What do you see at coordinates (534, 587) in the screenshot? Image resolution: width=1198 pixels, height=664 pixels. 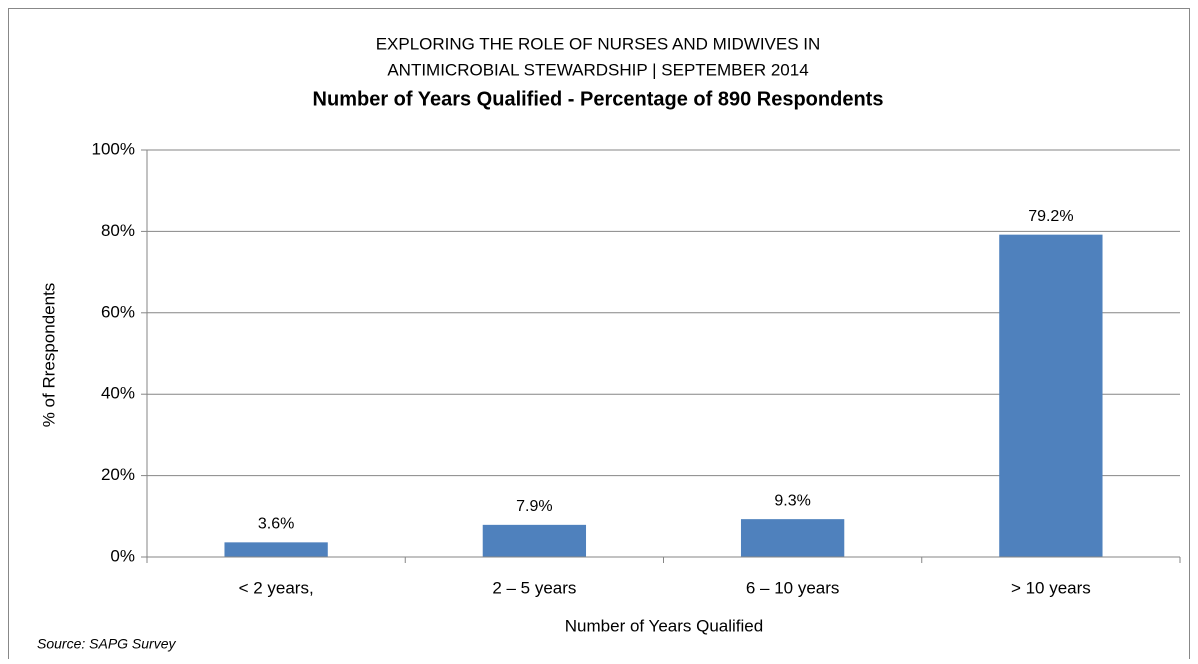 I see `x-tick-label: 2 – 5 years` at bounding box center [534, 587].